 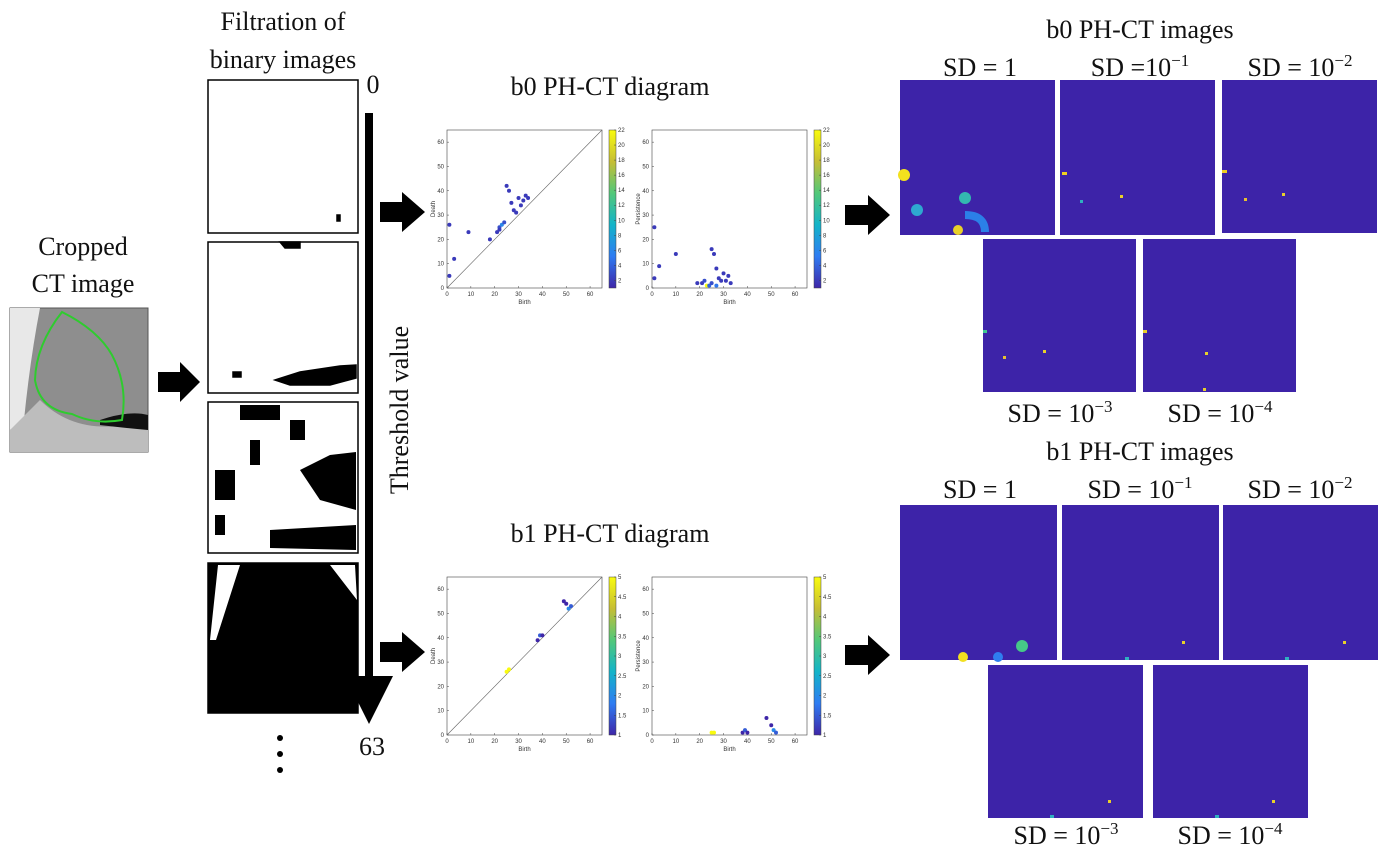 I want to click on diagram-title: b0 PH-CT diagram, so click(x=610, y=86).